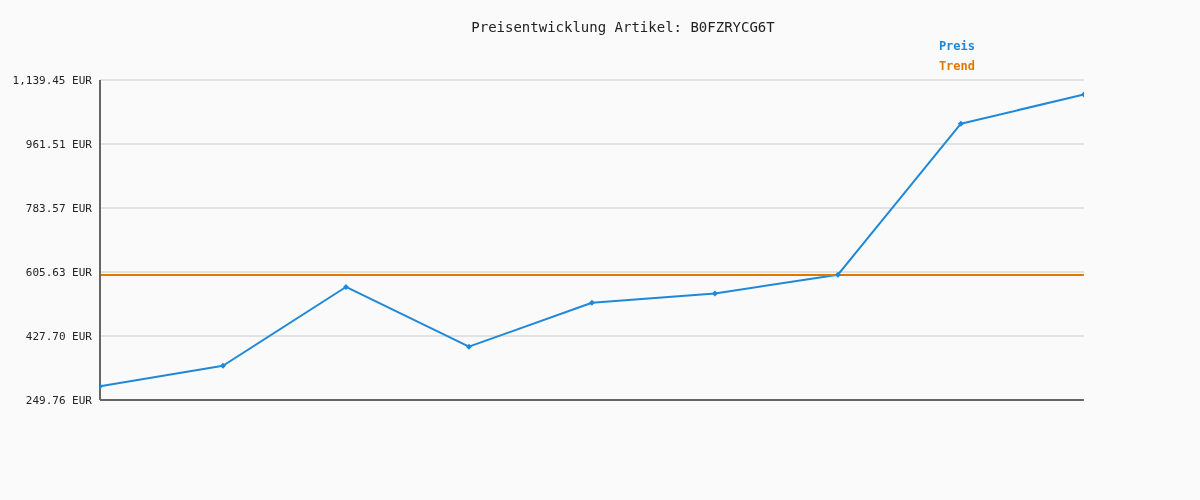 Image resolution: width=1200 pixels, height=500 pixels. What do you see at coordinates (956, 46) in the screenshot?
I see `text: Preis` at bounding box center [956, 46].